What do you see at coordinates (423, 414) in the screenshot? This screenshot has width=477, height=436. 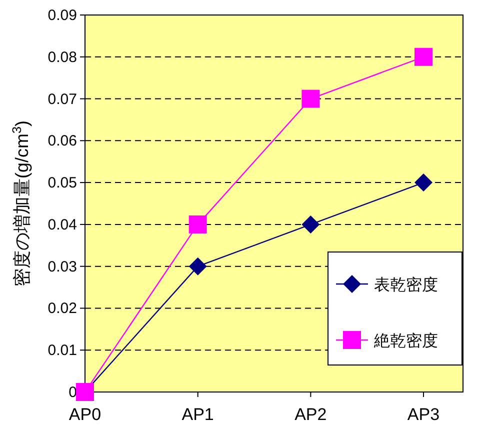 I see `x-tick-label: AP3` at bounding box center [423, 414].